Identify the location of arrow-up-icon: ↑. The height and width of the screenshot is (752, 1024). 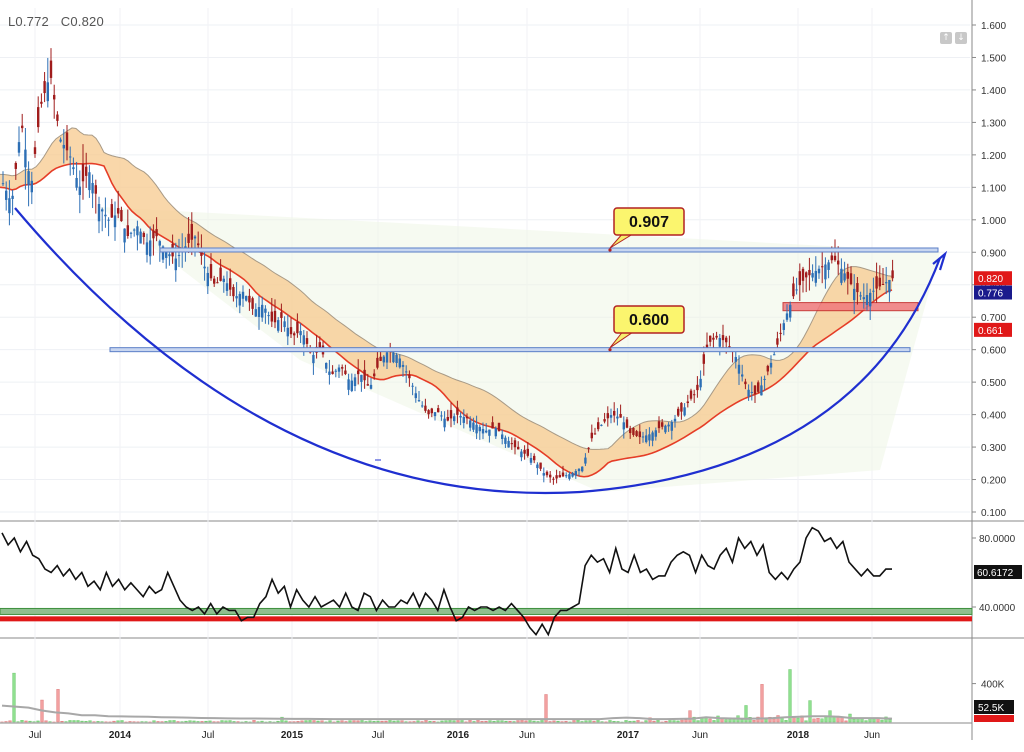
(946, 38).